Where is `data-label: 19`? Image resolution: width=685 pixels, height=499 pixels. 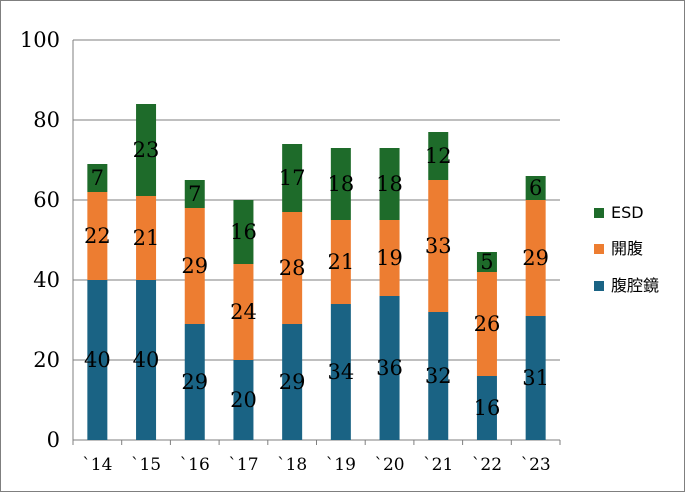 data-label: 19 is located at coordinates (389, 258).